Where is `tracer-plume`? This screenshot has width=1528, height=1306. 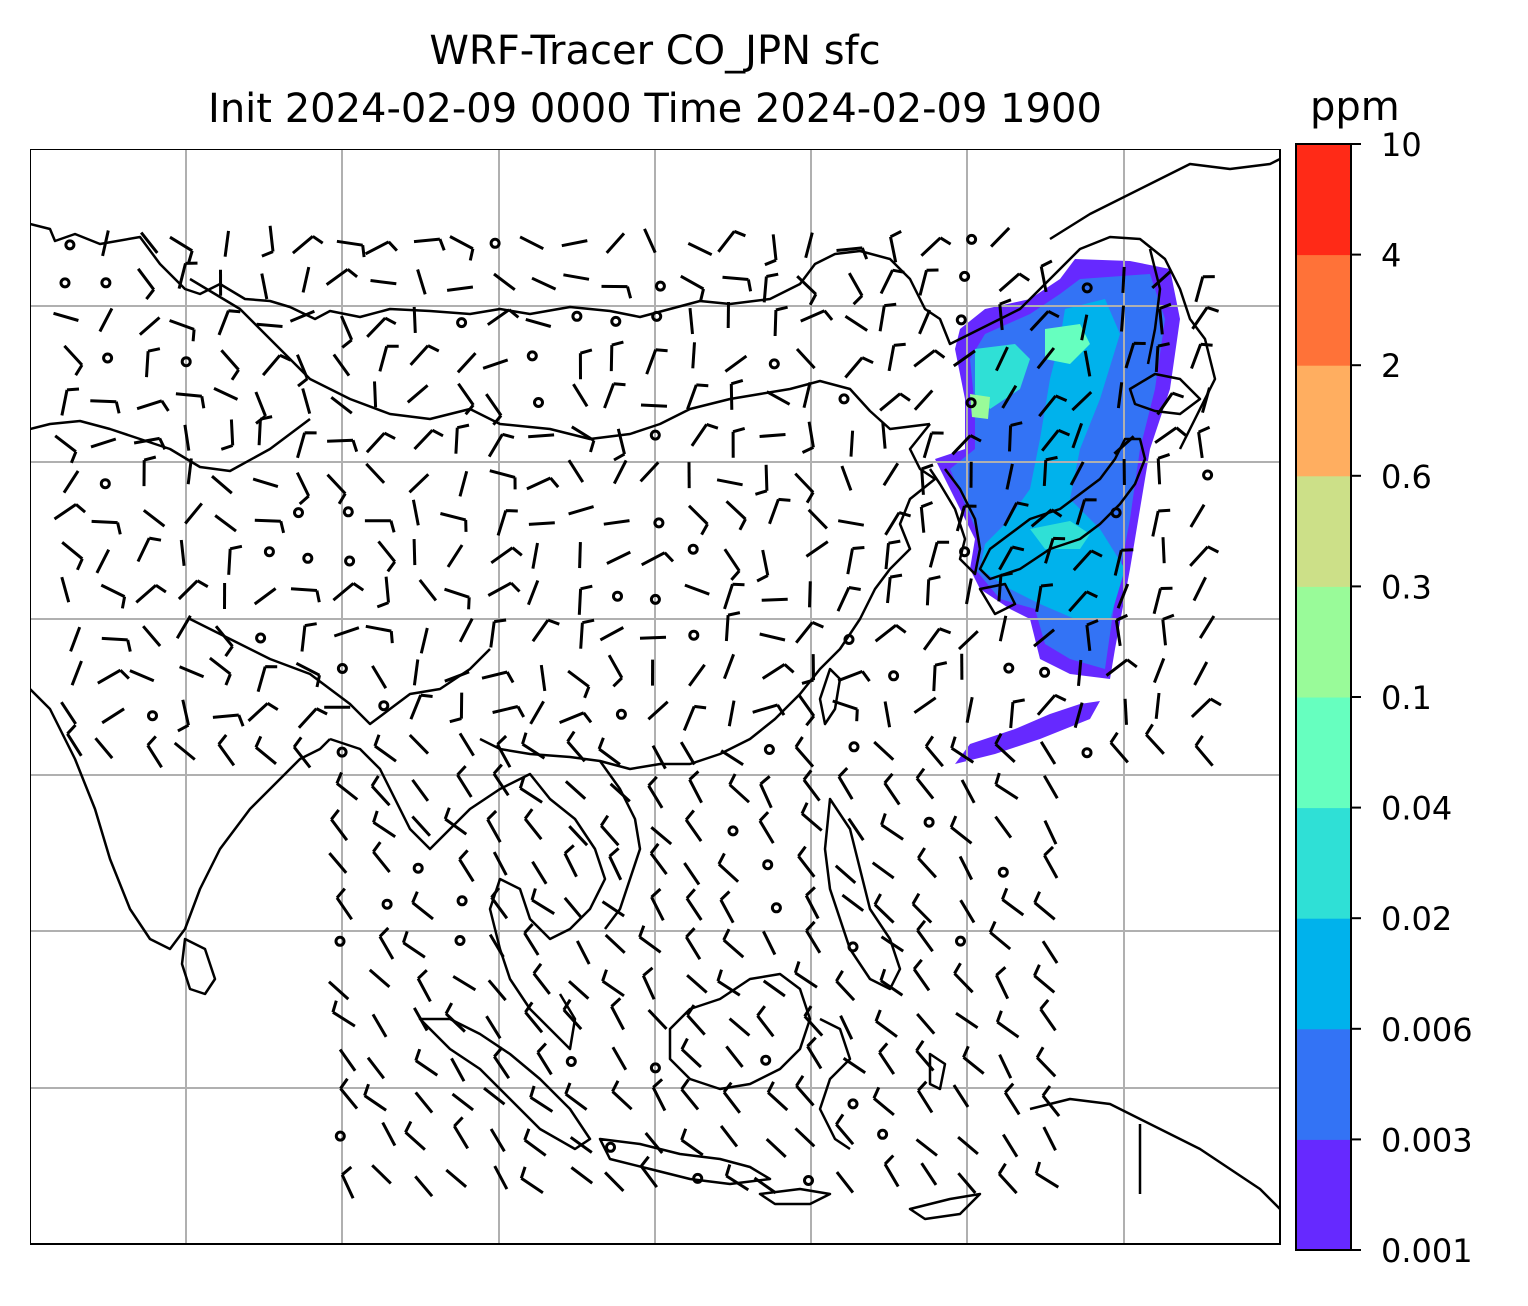
tracer-plume is located at coordinates (1057, 511).